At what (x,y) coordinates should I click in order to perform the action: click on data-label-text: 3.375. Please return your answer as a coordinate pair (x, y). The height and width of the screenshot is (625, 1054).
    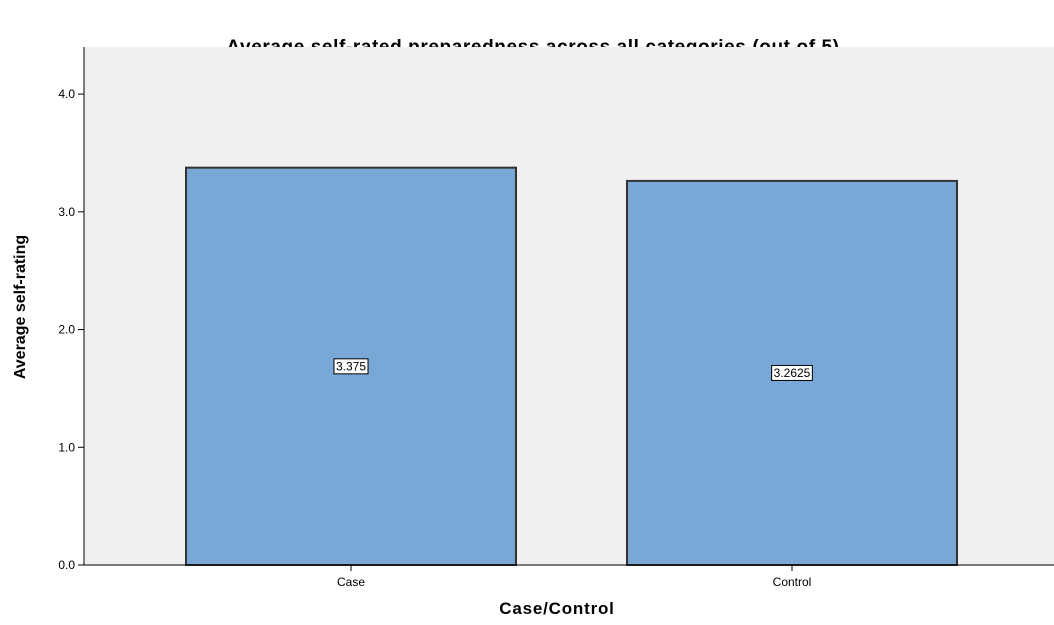
    Looking at the image, I should click on (351, 366).